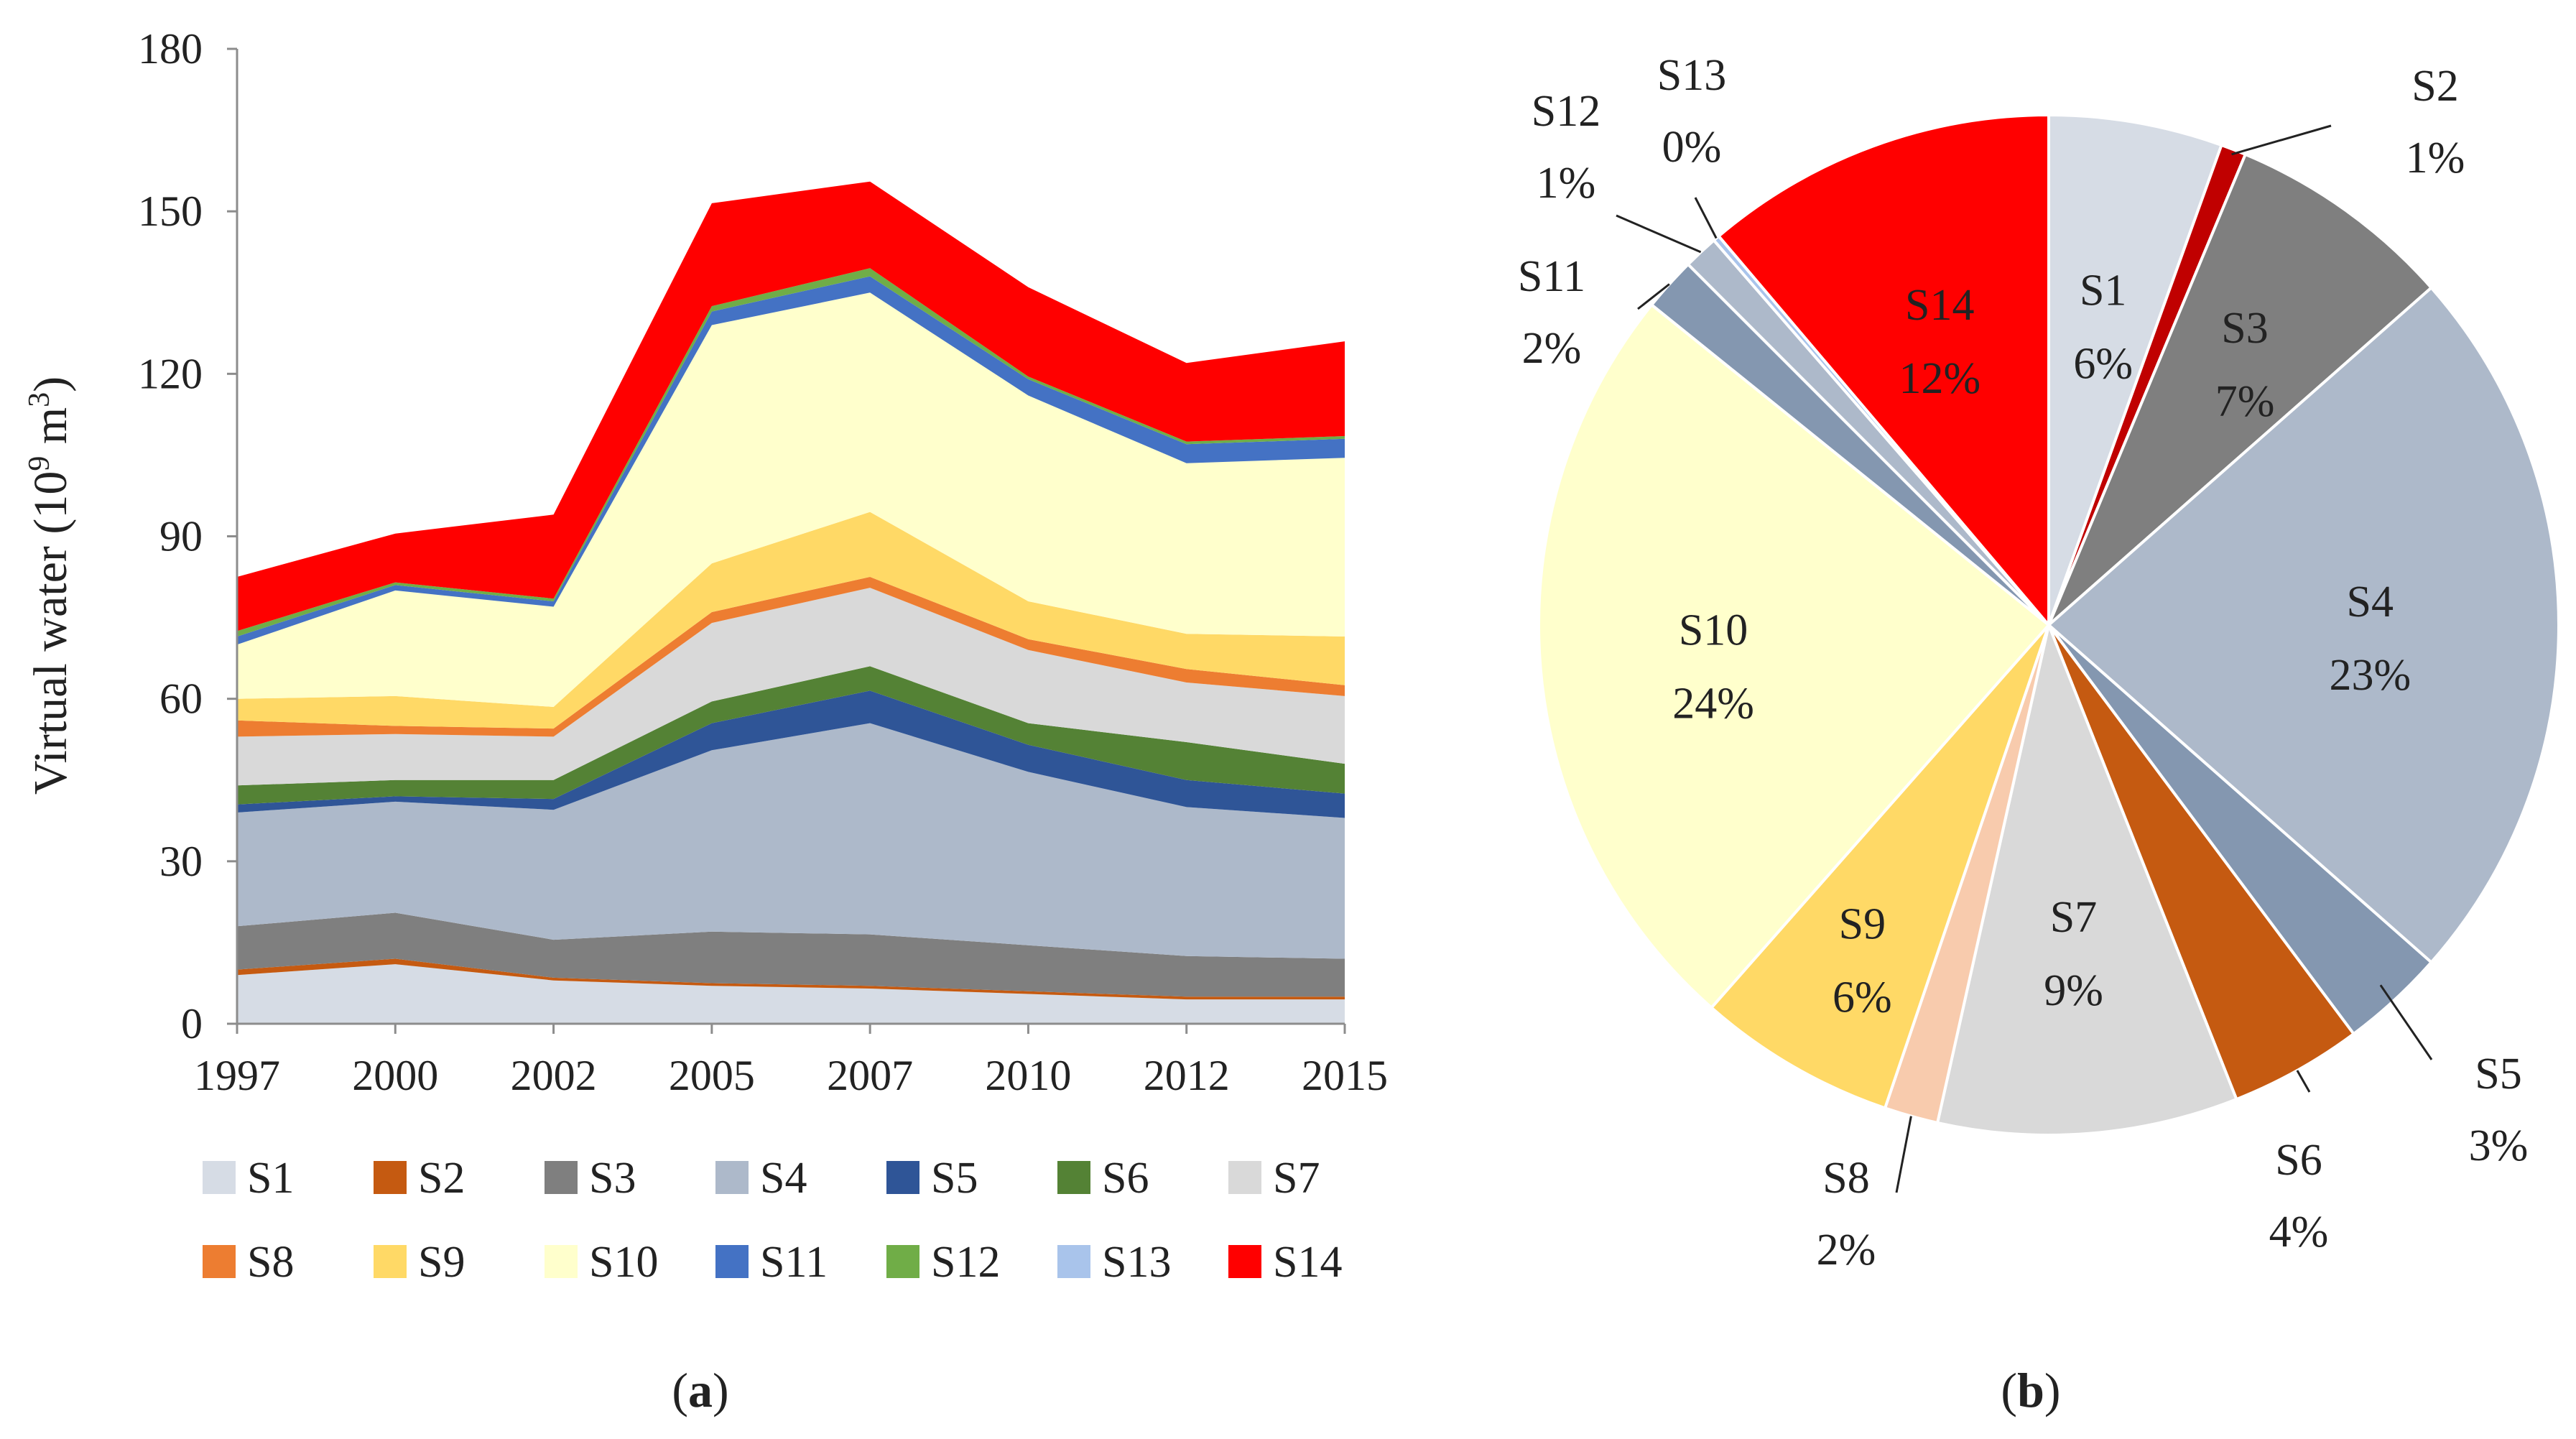  Describe the element at coordinates (1552, 348) in the screenshot. I see `pie-label-percent: 2%` at that location.